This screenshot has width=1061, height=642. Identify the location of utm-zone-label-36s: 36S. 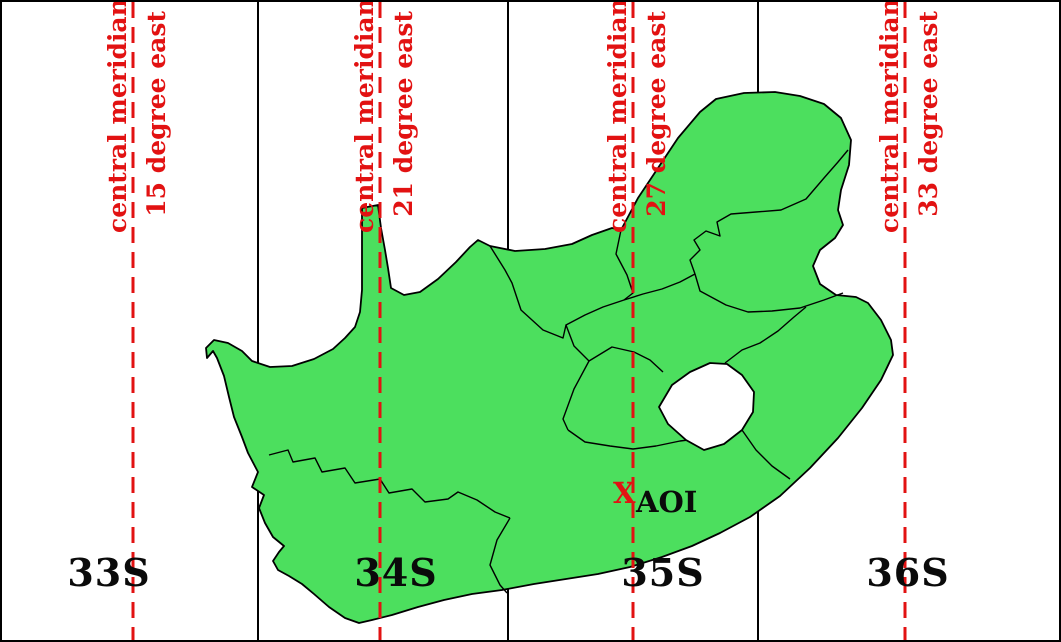
(908, 572).